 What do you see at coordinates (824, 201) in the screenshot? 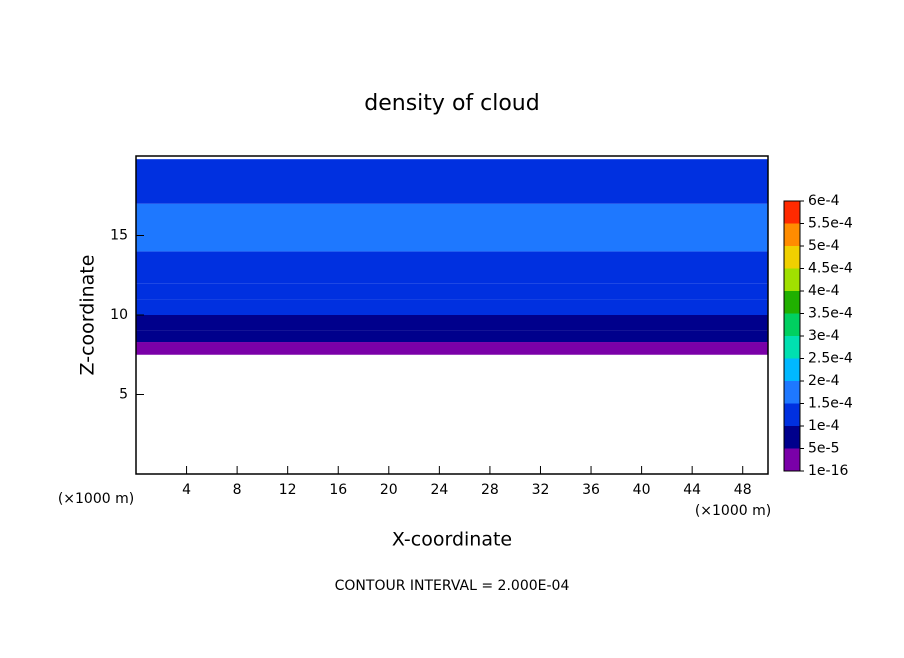
I see `colorbar-label: 6e-4` at bounding box center [824, 201].